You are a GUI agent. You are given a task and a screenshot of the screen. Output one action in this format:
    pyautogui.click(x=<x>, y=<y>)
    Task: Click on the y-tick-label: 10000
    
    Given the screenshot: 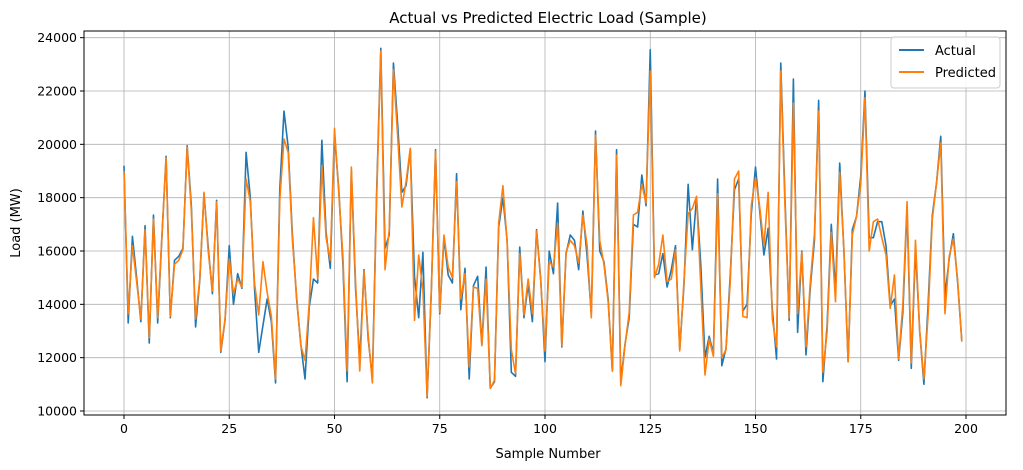 What is the action you would take?
    pyautogui.click(x=57, y=411)
    